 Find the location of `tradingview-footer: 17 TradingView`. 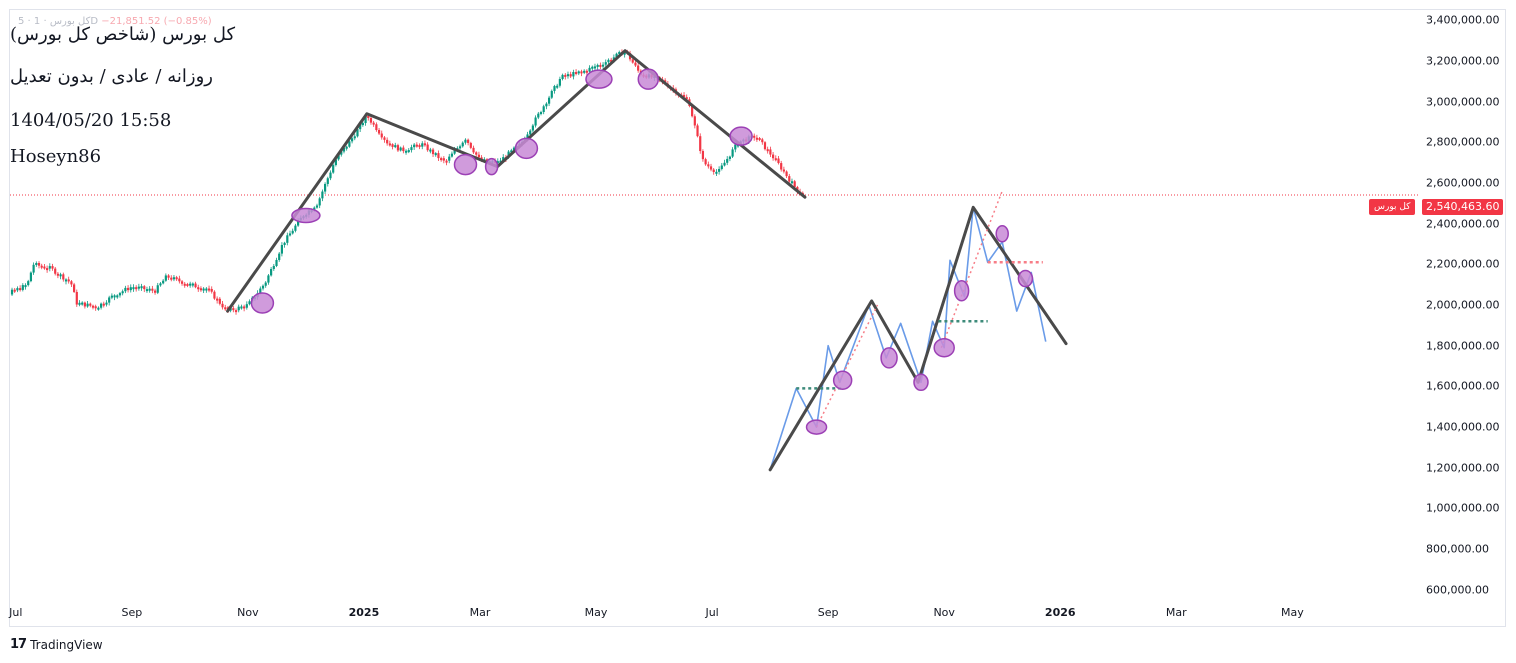

tradingview-footer: 17 TradingView is located at coordinates (56, 644).